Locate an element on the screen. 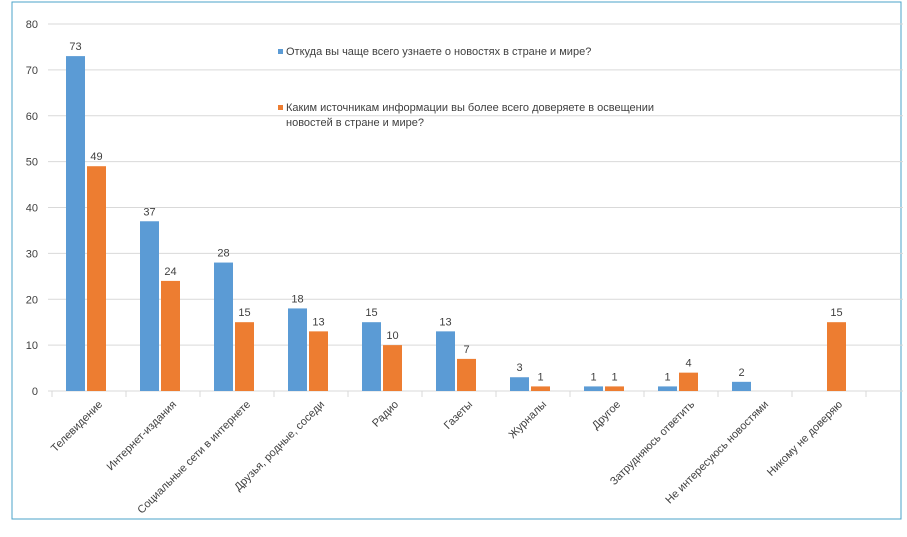 The width and height of the screenshot is (907, 537). data-label: 7 is located at coordinates (466, 350).